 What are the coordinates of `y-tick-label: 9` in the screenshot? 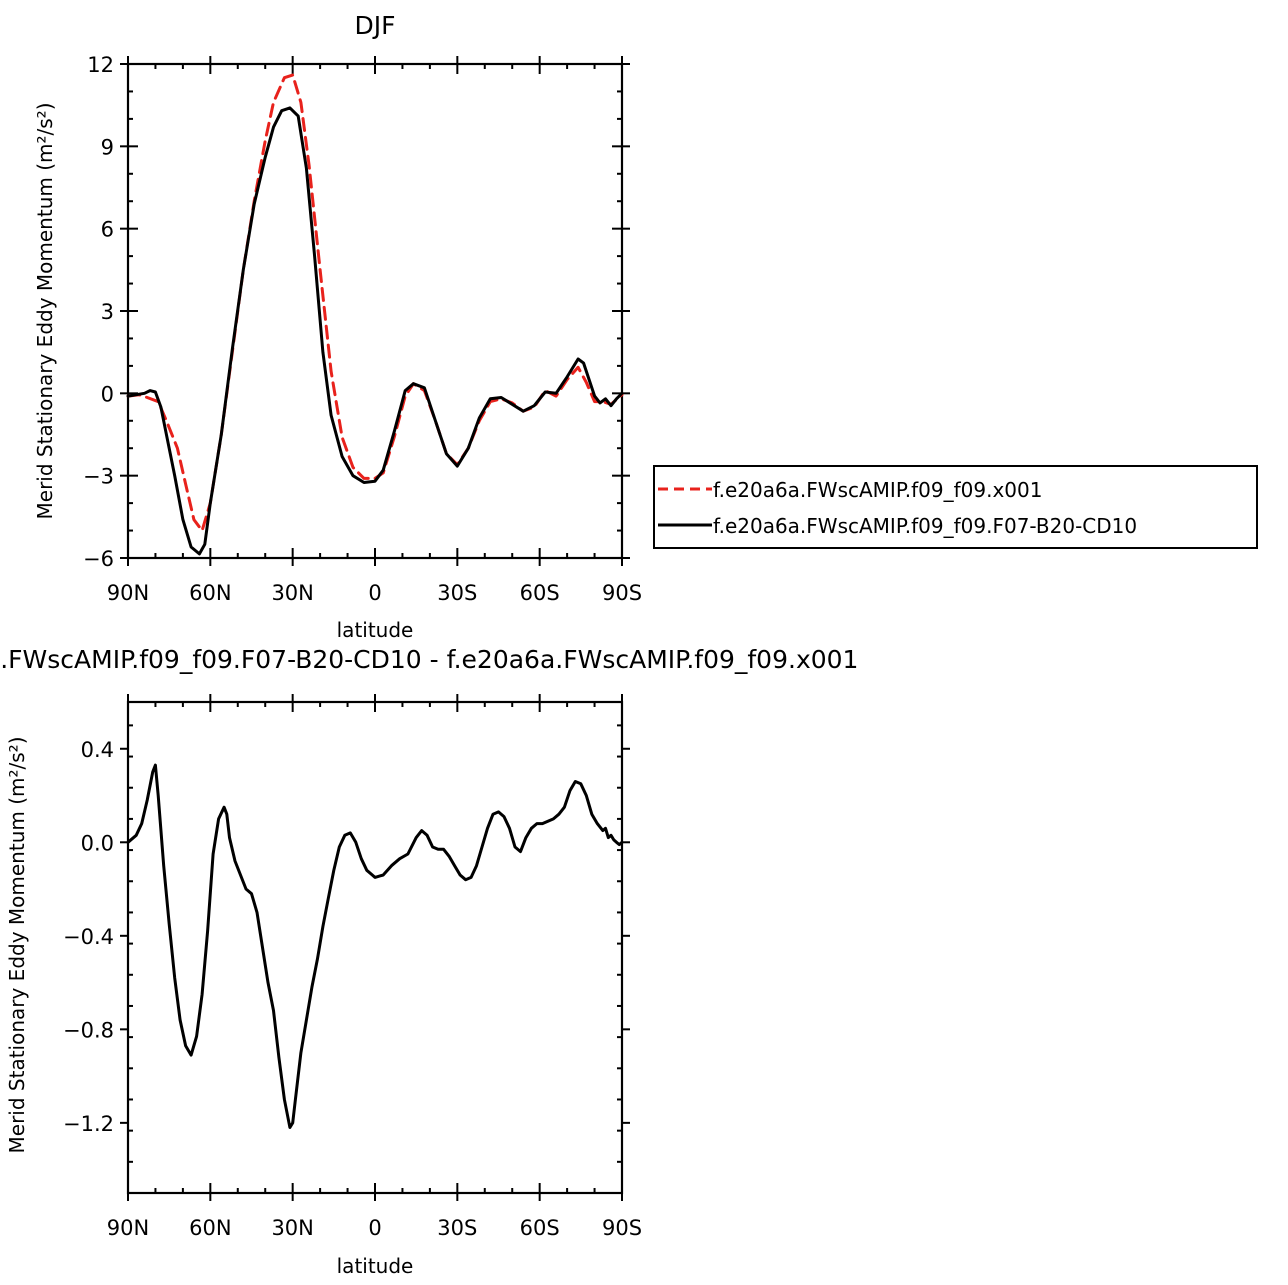 It's located at (107, 147).